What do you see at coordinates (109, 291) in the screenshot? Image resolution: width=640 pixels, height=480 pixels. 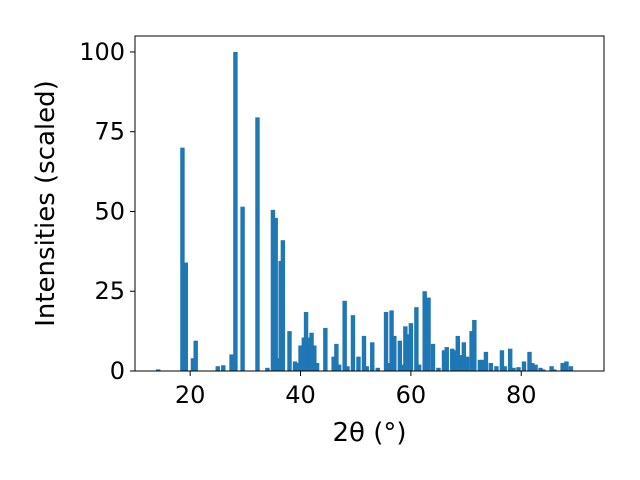 I see `y-tick-label: 25` at bounding box center [109, 291].